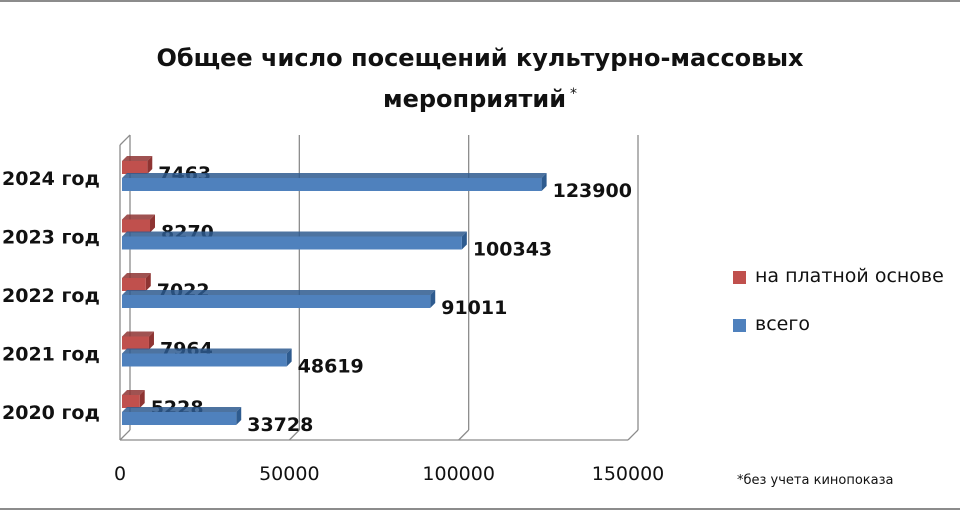 This screenshot has width=960, height=510. Describe the element at coordinates (51, 413) in the screenshot. I see `category-label-4: 2020 год` at that location.